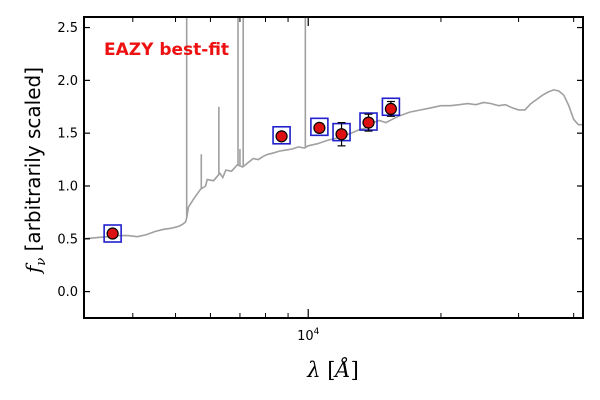  I want to click on x-axis-unit: Å, so click(341, 369).